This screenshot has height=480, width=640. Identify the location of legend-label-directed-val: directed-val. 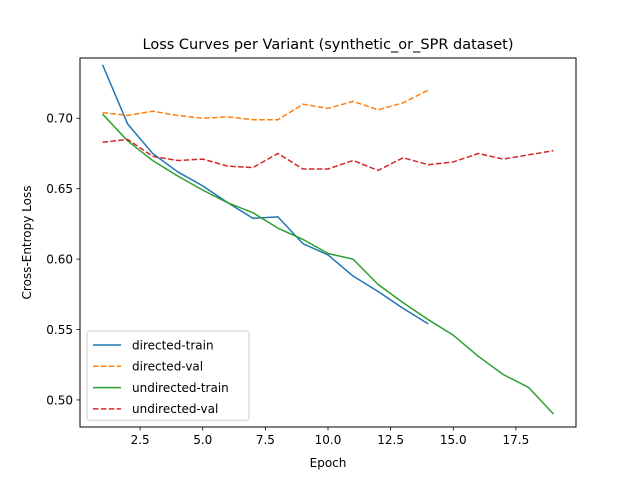
(167, 367).